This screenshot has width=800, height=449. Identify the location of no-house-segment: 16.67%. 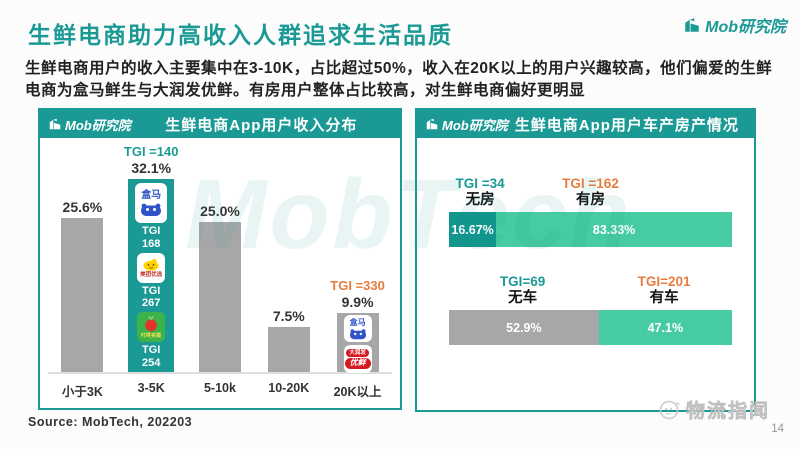
(473, 229).